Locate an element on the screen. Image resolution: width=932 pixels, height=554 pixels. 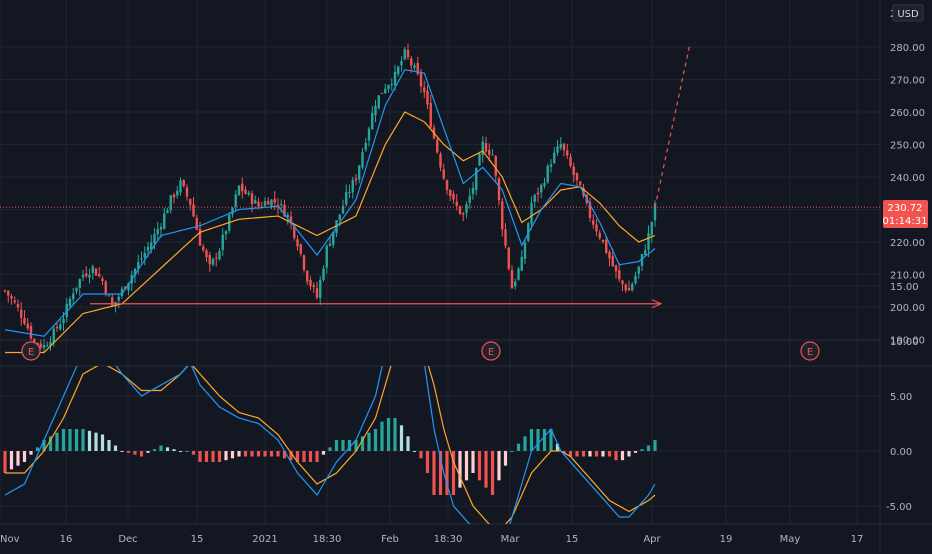
price-tick-label: 190.00 is located at coordinates (907, 341).